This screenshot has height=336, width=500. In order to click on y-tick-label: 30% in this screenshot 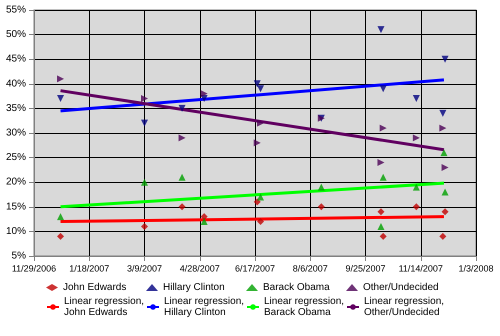, I will do `click(16, 133)`.